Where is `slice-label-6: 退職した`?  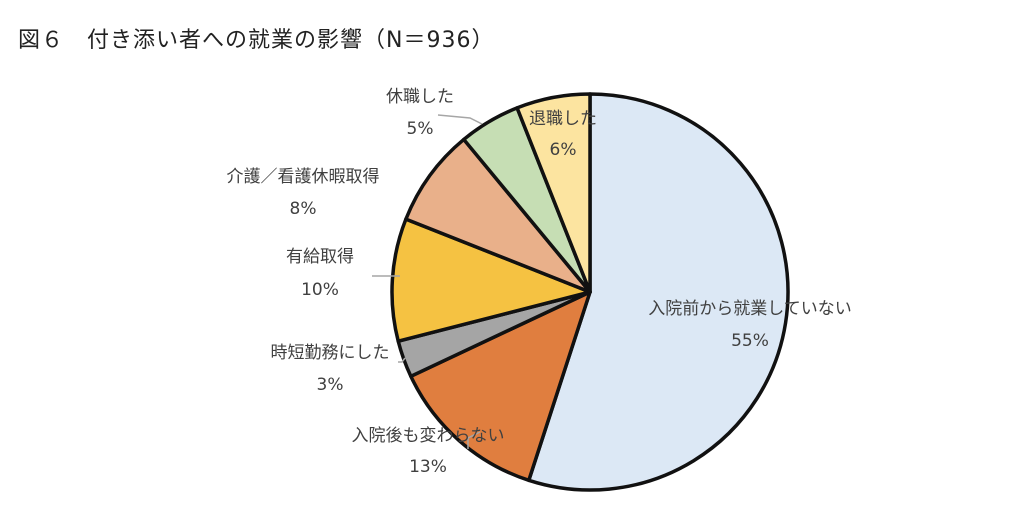 slice-label-6: 退職した is located at coordinates (563, 119).